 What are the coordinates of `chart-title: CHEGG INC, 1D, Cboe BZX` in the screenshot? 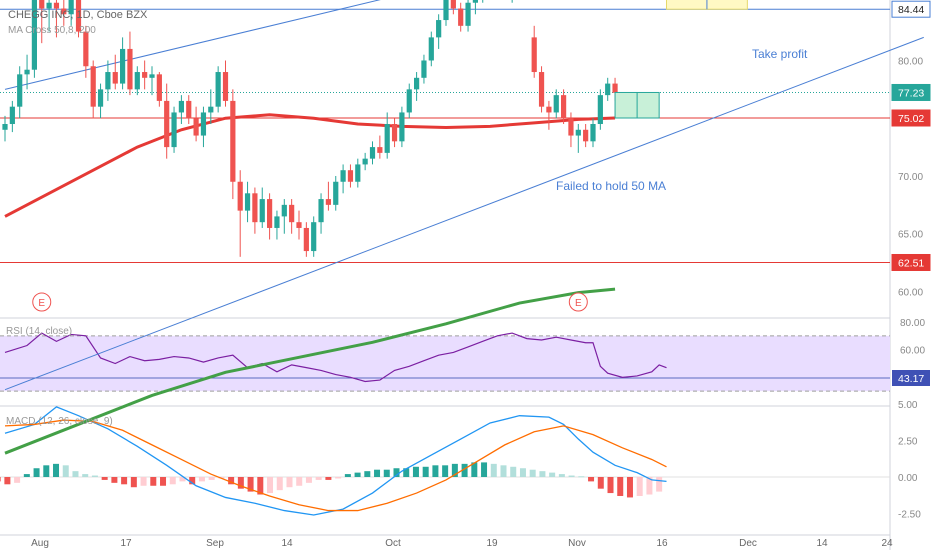 It's located at (78, 15).